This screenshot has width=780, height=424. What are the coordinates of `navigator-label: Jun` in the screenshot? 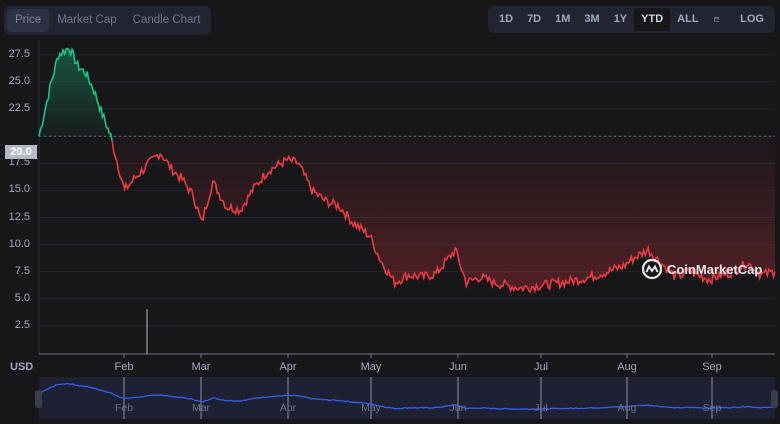 It's located at (458, 408).